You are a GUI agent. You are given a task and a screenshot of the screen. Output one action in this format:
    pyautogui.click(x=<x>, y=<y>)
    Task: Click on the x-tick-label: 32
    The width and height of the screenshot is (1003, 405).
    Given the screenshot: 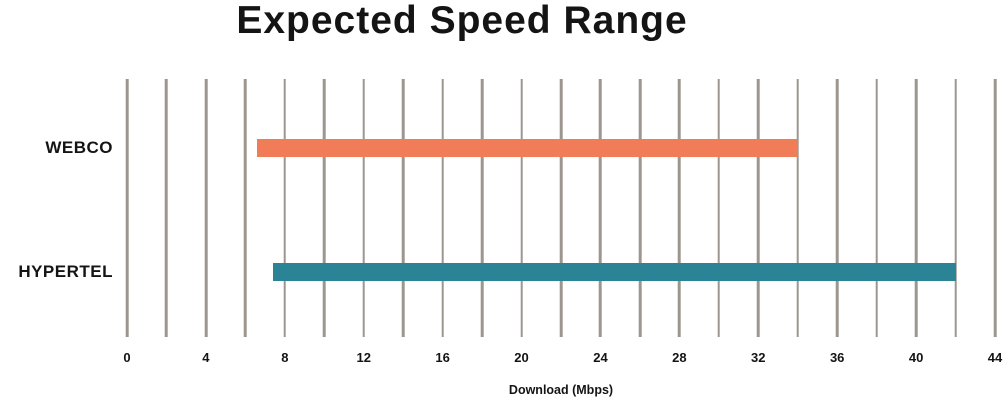 What is the action you would take?
    pyautogui.click(x=758, y=357)
    